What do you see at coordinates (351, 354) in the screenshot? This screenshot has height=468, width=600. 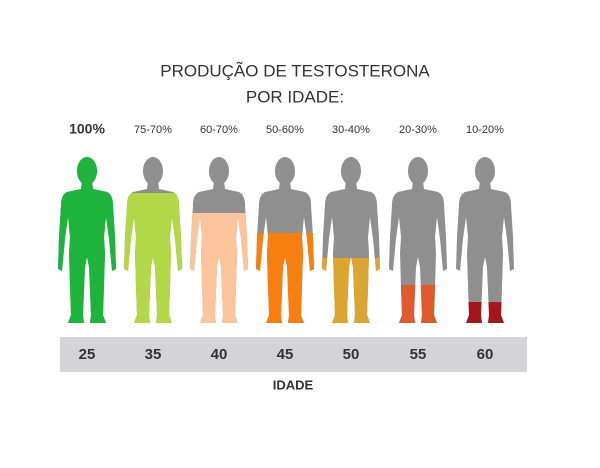 I see `age-label: 50` at bounding box center [351, 354].